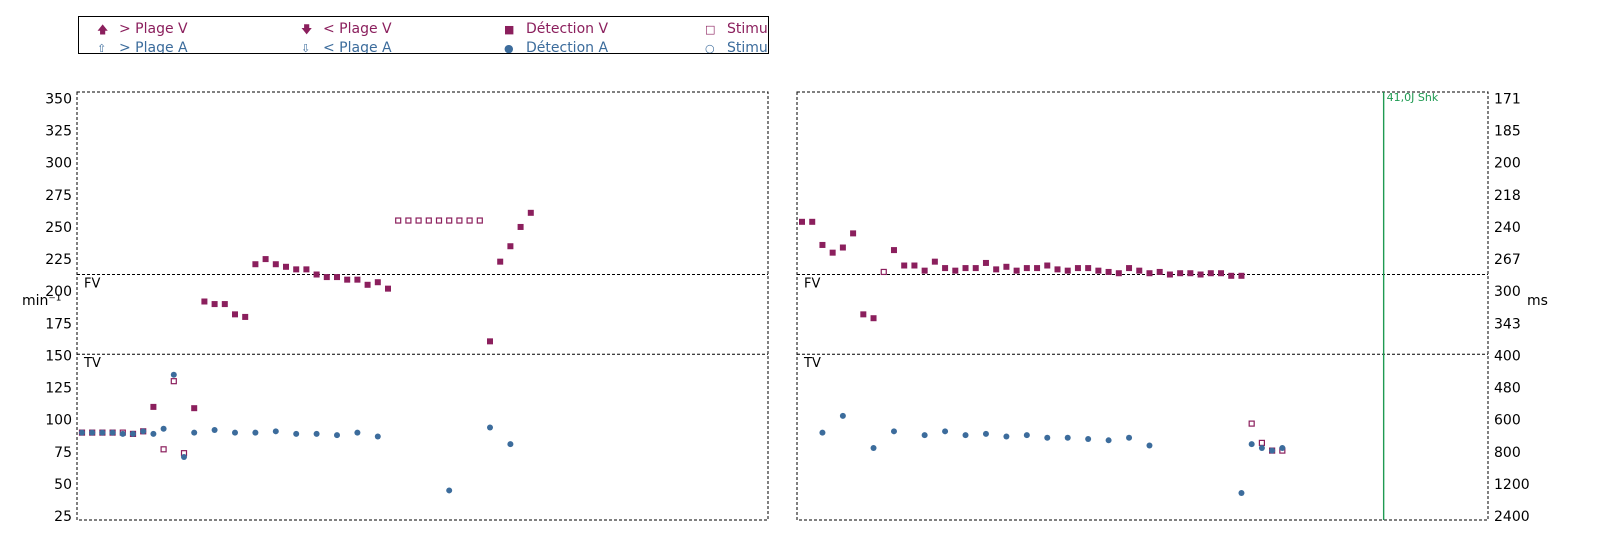 This screenshot has width=1609, height=560. What do you see at coordinates (509, 48) in the screenshot?
I see `filled-circle-icon: ●` at bounding box center [509, 48].